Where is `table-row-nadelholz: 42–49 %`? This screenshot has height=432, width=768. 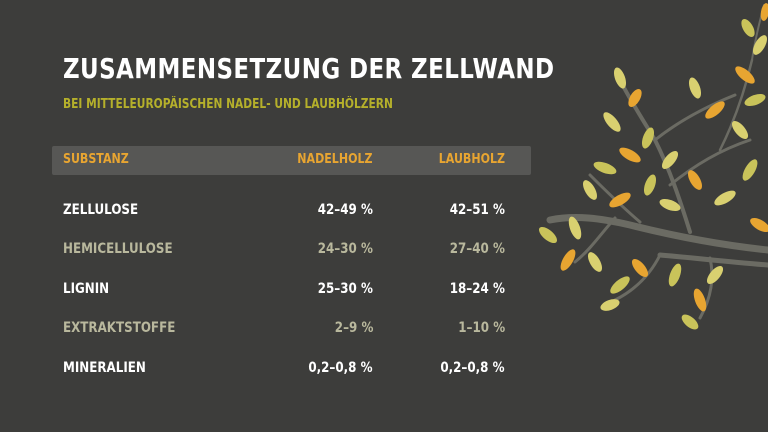 table-row-nadelholz: 42–49 % is located at coordinates (345, 210).